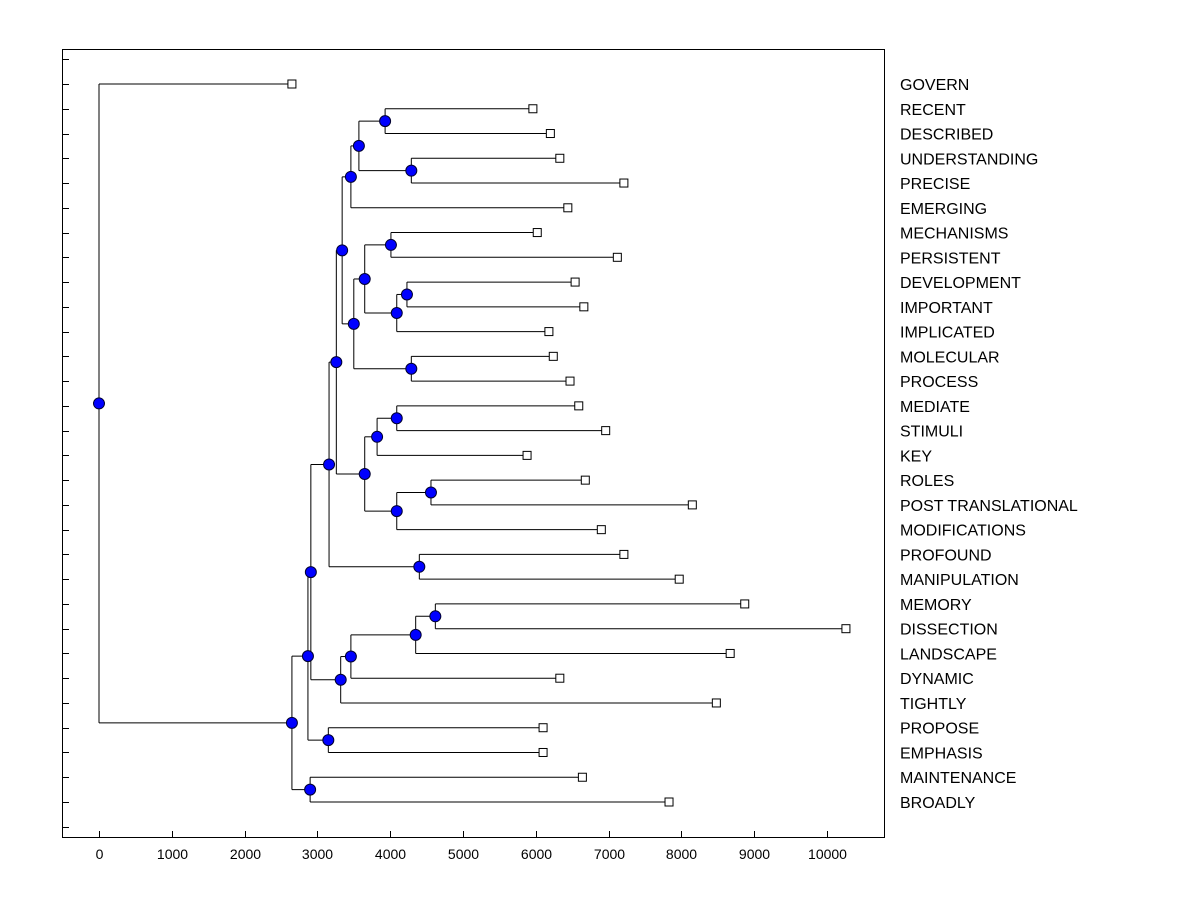  What do you see at coordinates (931, 432) in the screenshot?
I see `leaf-label: STIMULI` at bounding box center [931, 432].